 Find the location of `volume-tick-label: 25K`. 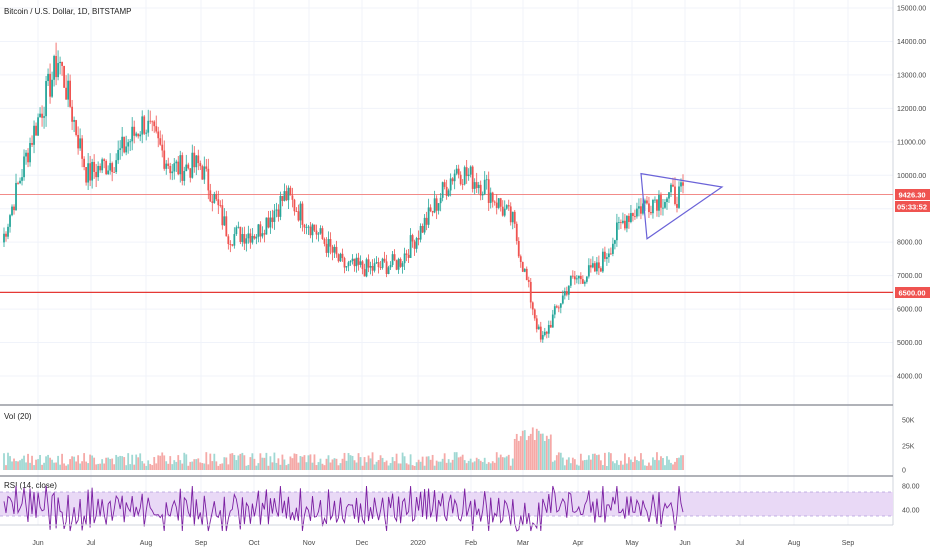

volume-tick-label: 25K is located at coordinates (908, 447).